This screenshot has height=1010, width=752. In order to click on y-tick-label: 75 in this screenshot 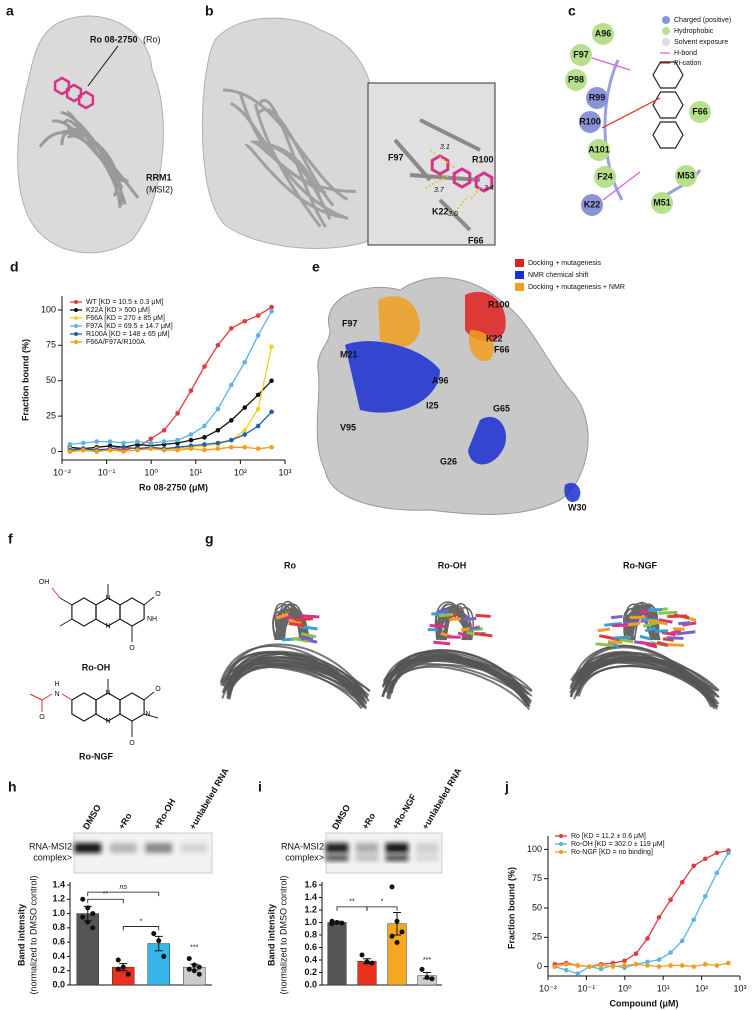, I will do `click(537, 878)`.